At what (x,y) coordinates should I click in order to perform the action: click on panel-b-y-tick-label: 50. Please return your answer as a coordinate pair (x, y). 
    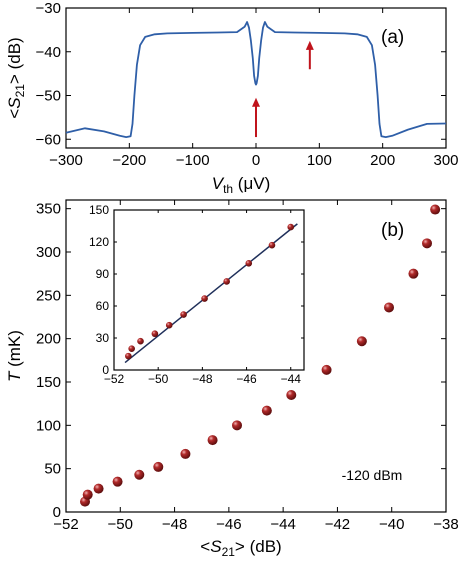
    Looking at the image, I should click on (52, 469).